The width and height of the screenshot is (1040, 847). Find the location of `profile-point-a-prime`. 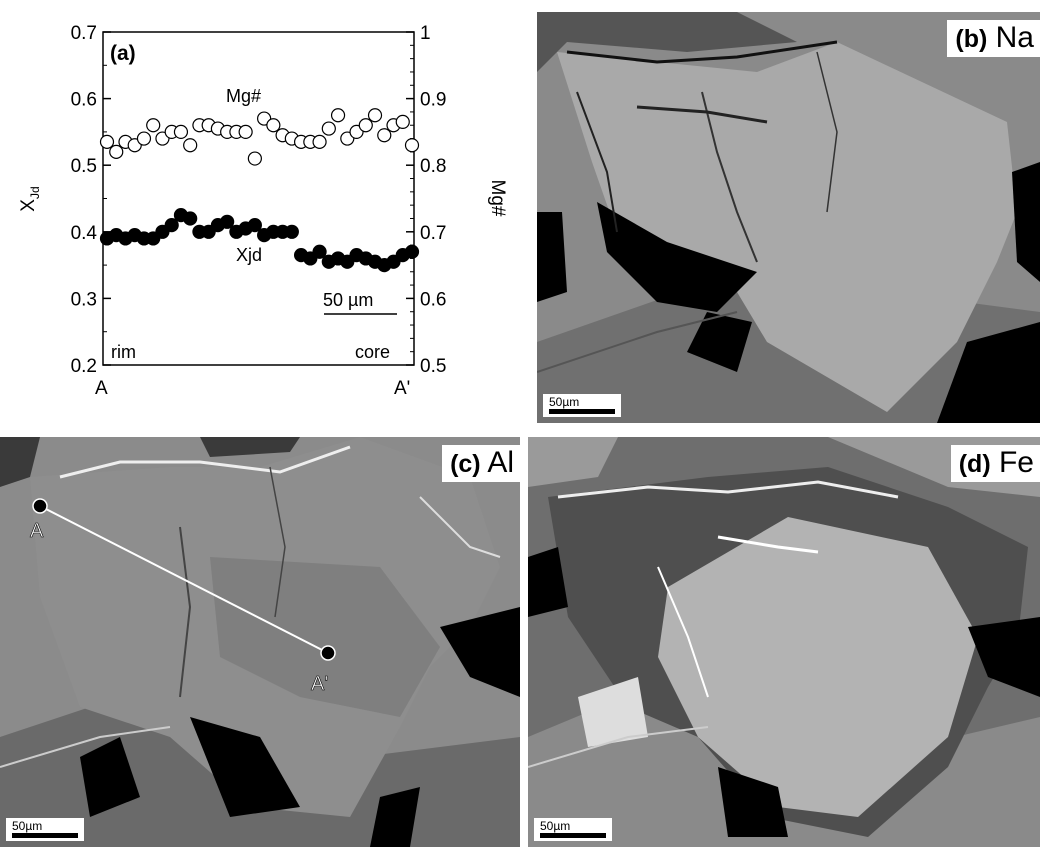

profile-point-a-prime is located at coordinates (328, 653).